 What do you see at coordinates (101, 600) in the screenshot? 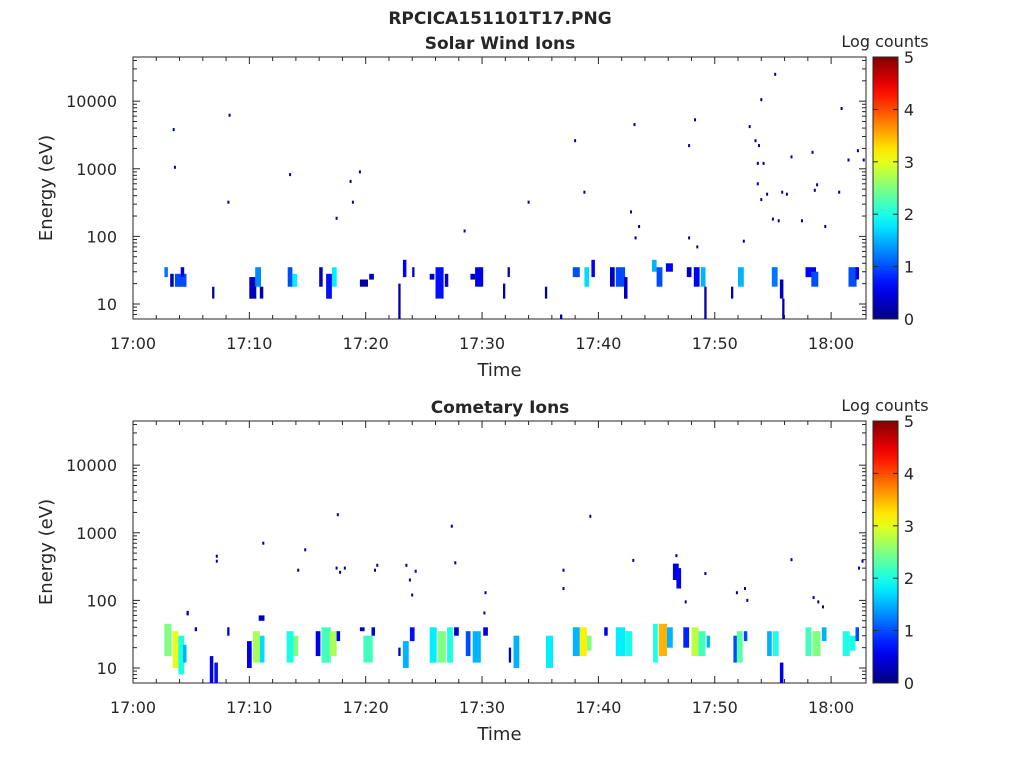
I see `y-tick-label: 100` at bounding box center [101, 600].